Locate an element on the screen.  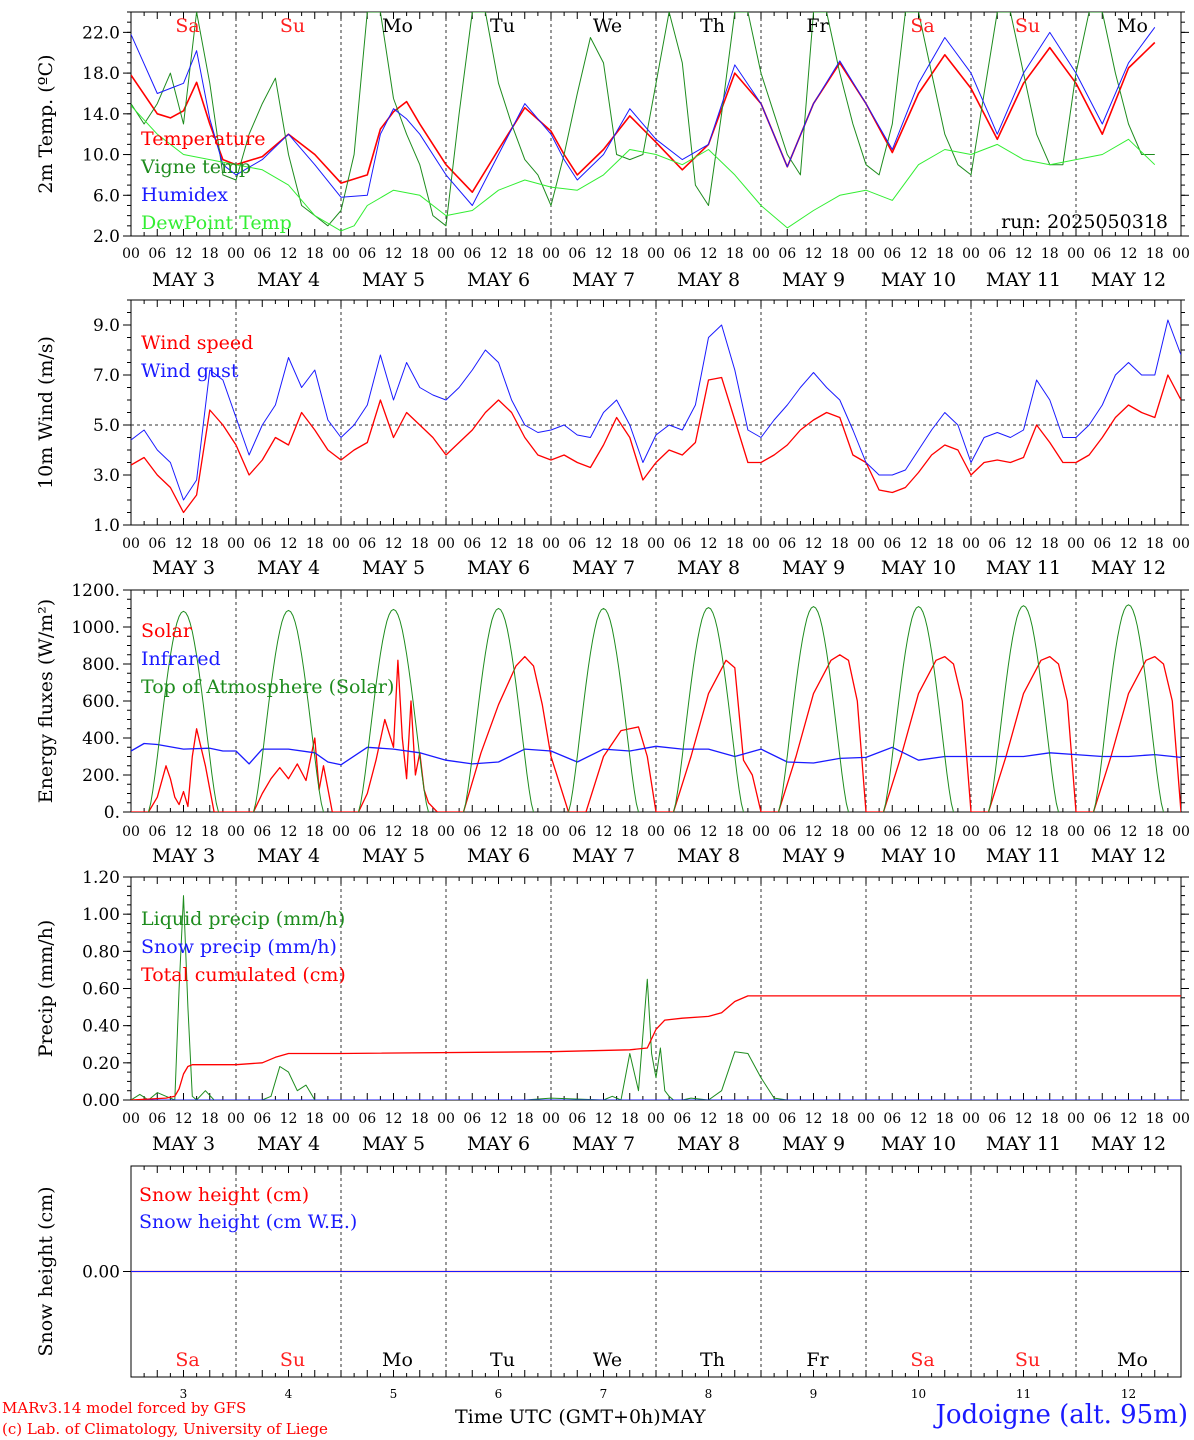
weekday-label: Tu is located at coordinates (502, 26).